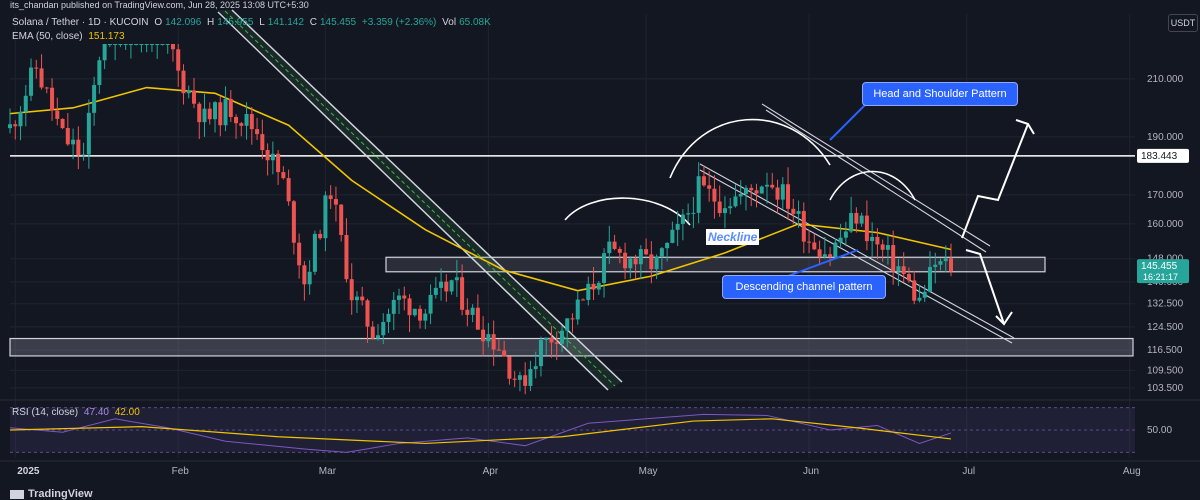  I want to click on price-tag, so click(1163, 271).